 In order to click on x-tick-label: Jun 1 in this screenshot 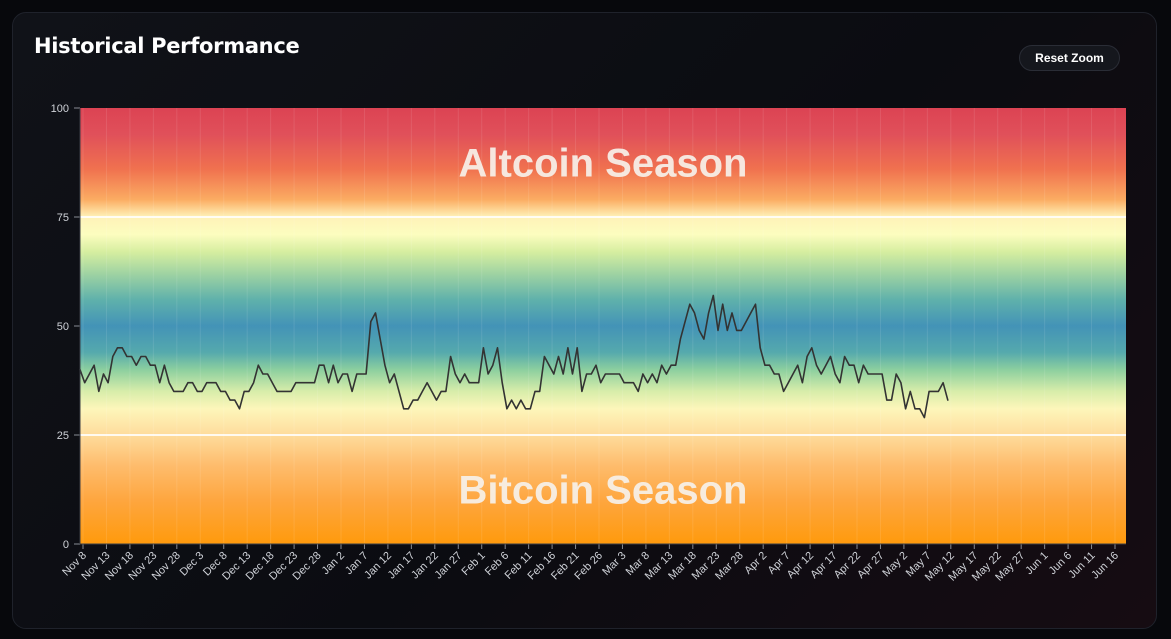, I will do `click(1037, 564)`.